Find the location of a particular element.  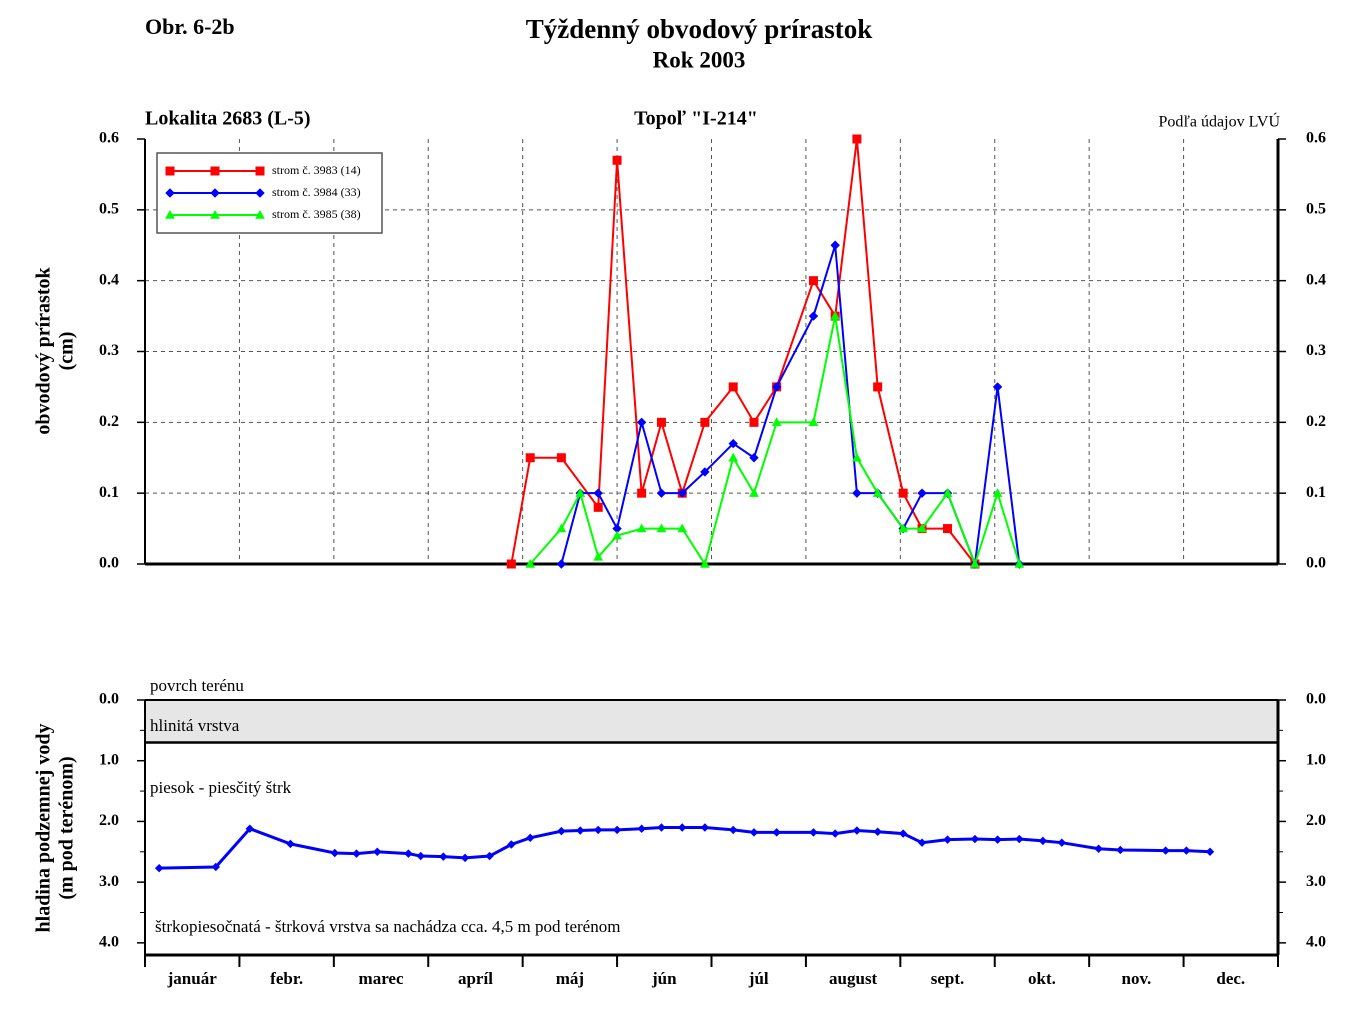

y-tick-label: 0.1 is located at coordinates (109, 492).